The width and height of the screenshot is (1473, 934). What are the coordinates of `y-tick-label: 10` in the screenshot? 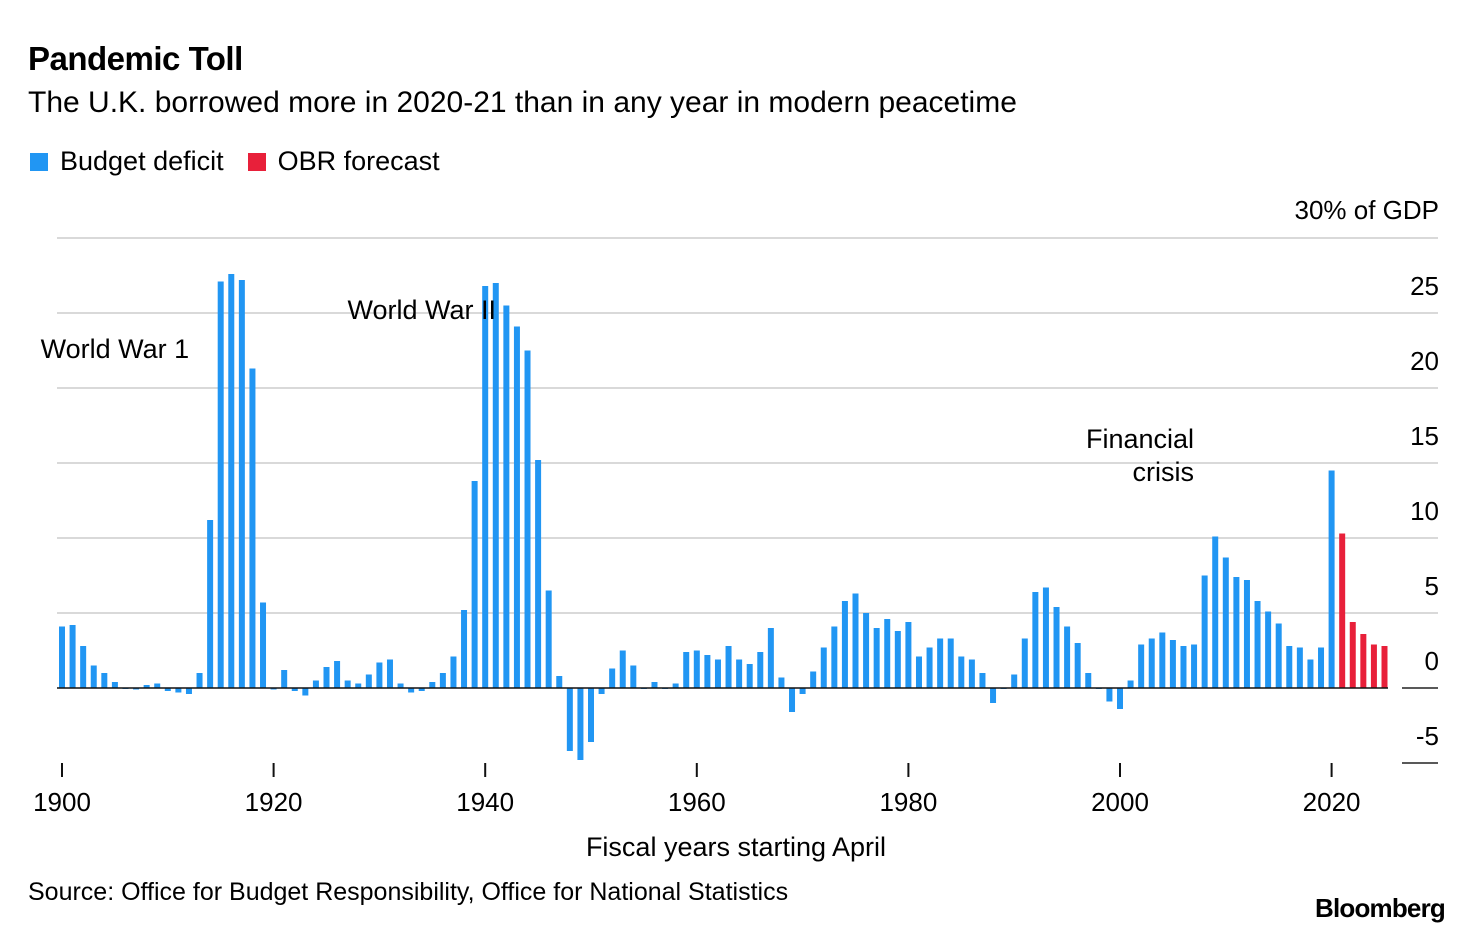 It's located at (1424, 511).